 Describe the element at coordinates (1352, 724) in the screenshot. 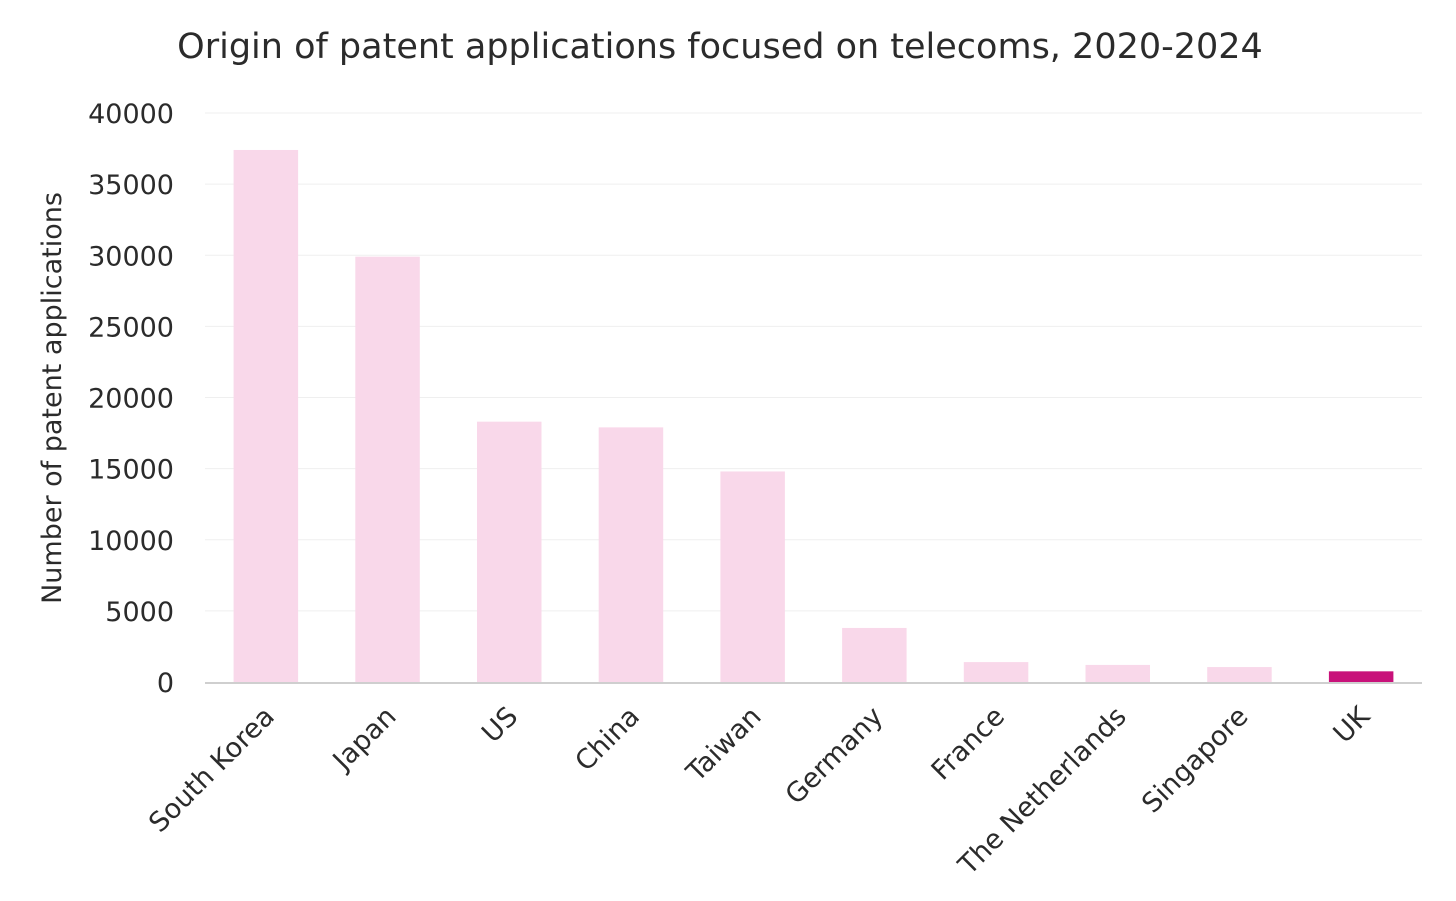

I see `x-tick-label: UK` at that location.